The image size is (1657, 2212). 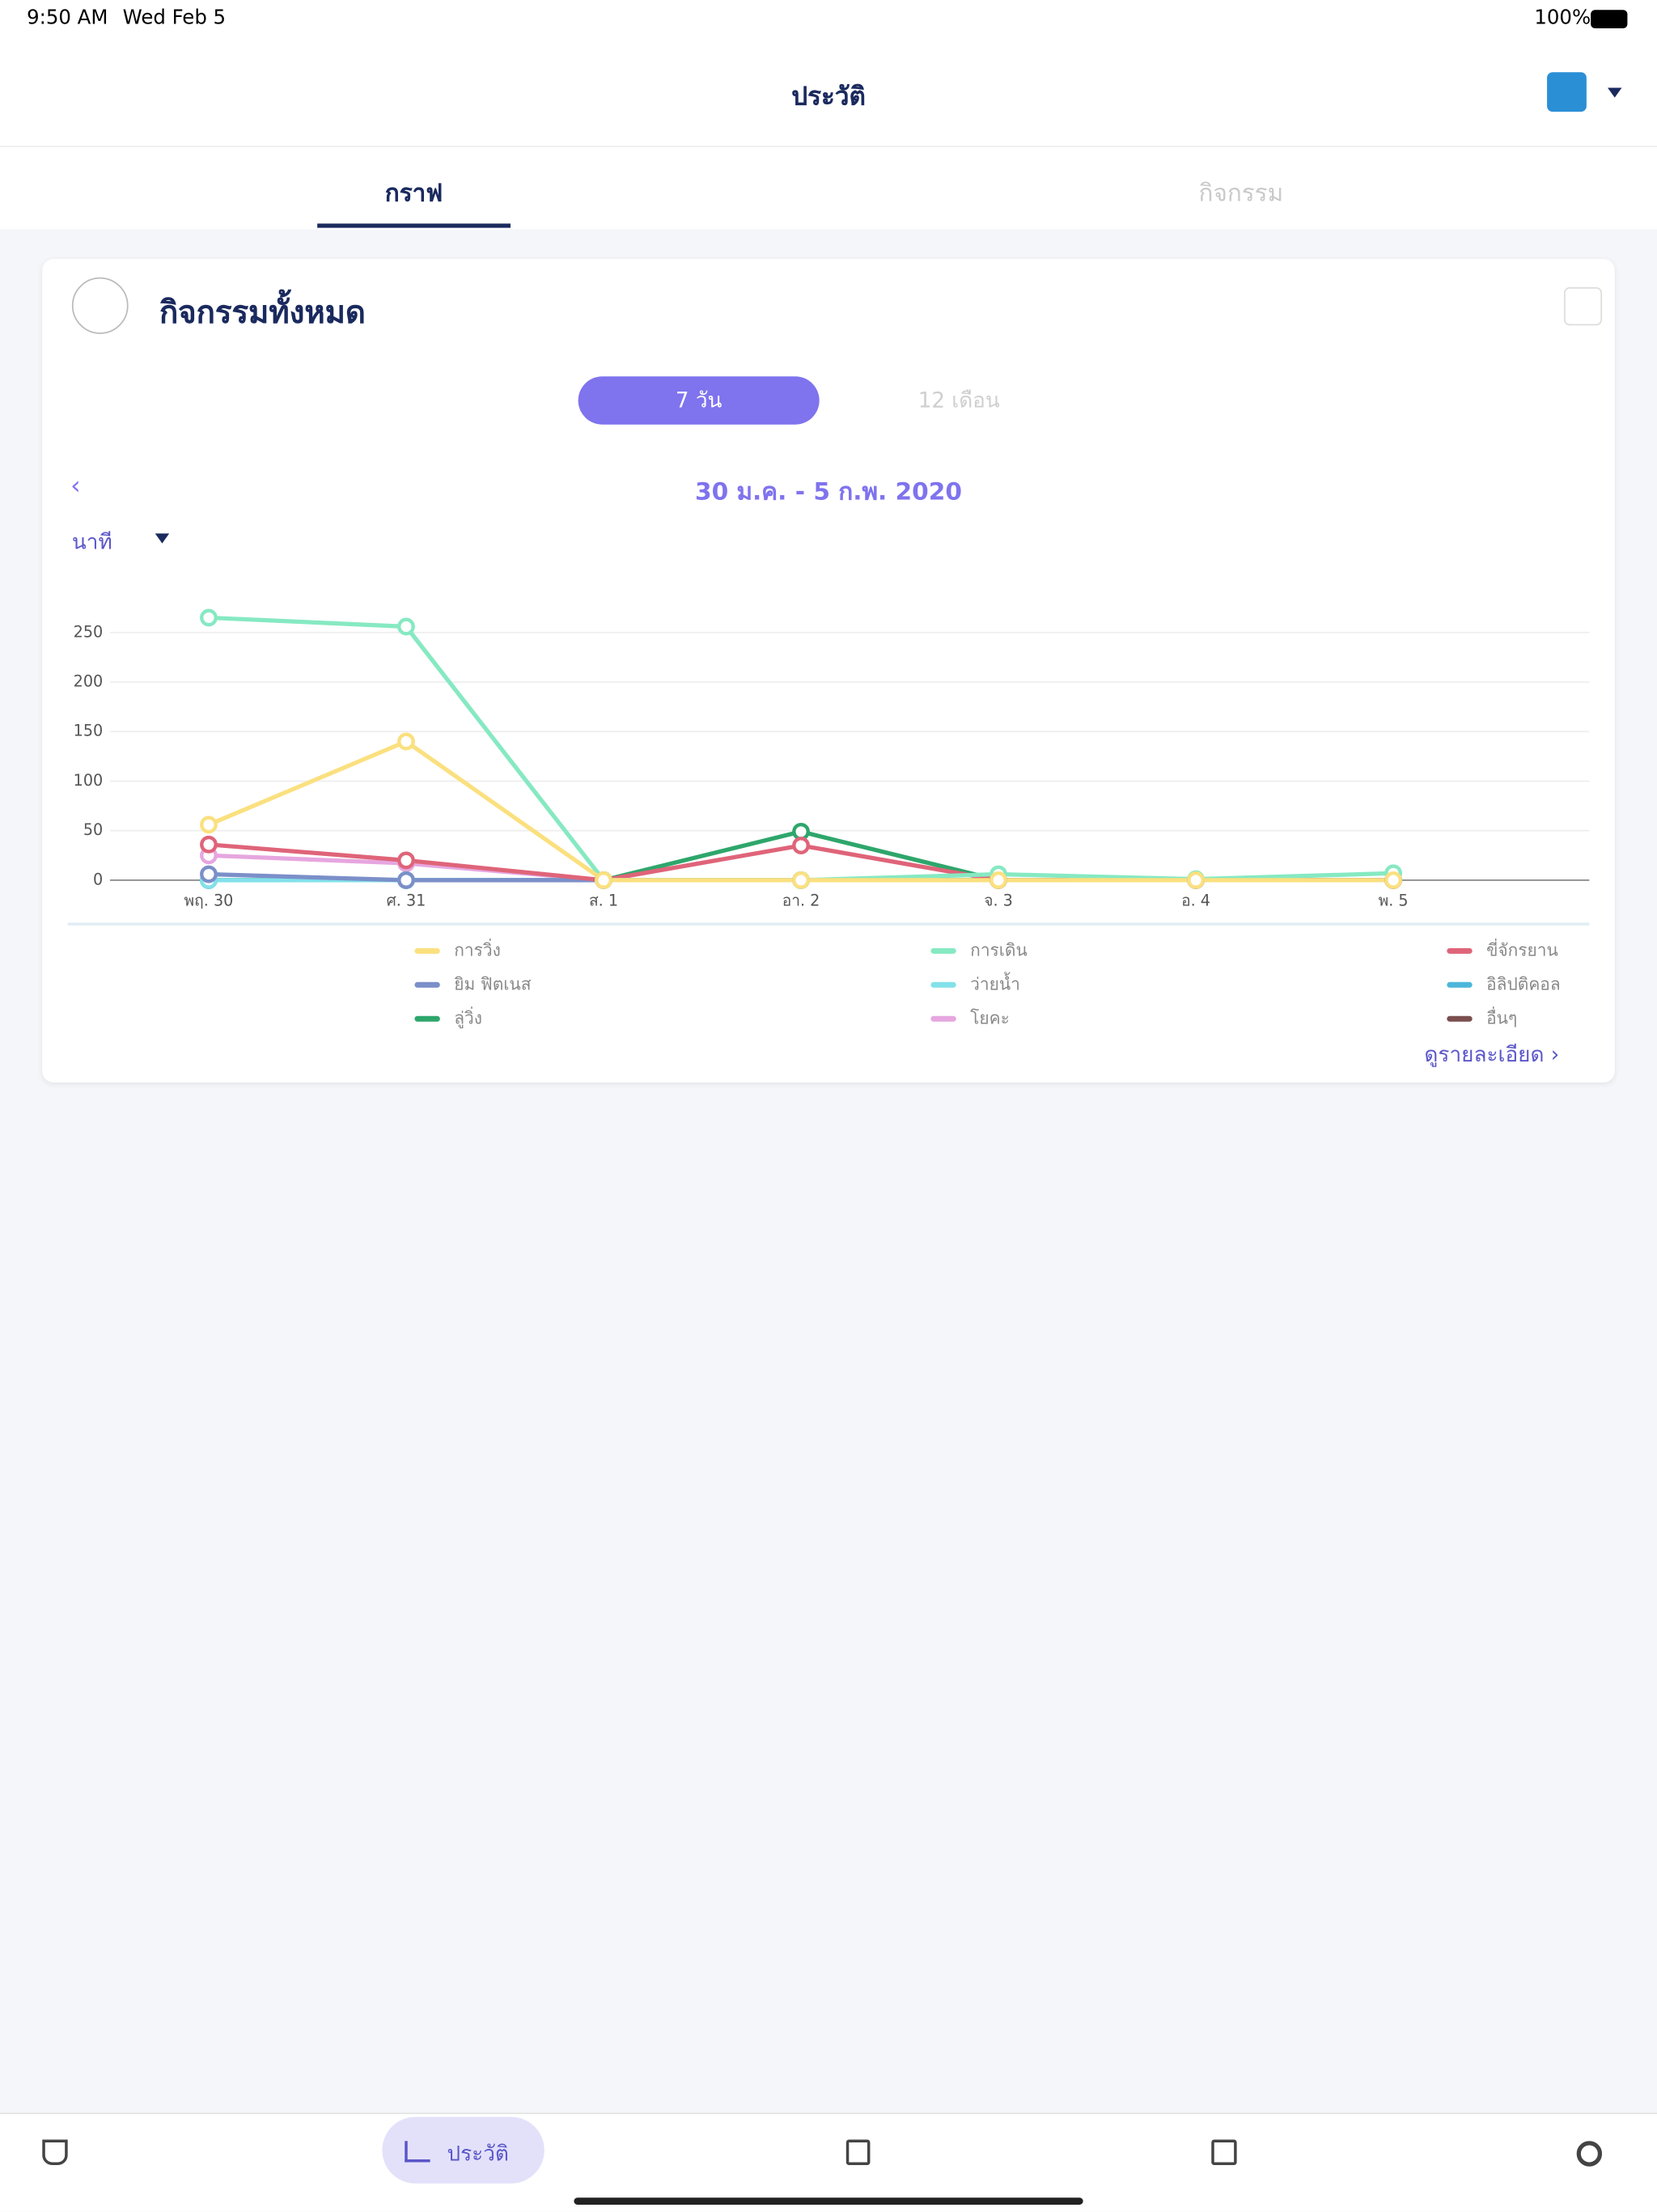 What do you see at coordinates (1562, 18) in the screenshot?
I see `status-battery: 100%` at bounding box center [1562, 18].